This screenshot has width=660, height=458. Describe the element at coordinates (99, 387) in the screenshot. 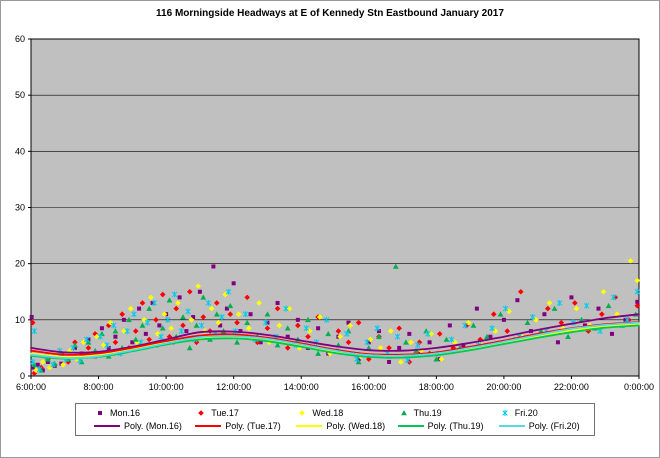

I see `x-axis-label: 8:00:00` at that location.